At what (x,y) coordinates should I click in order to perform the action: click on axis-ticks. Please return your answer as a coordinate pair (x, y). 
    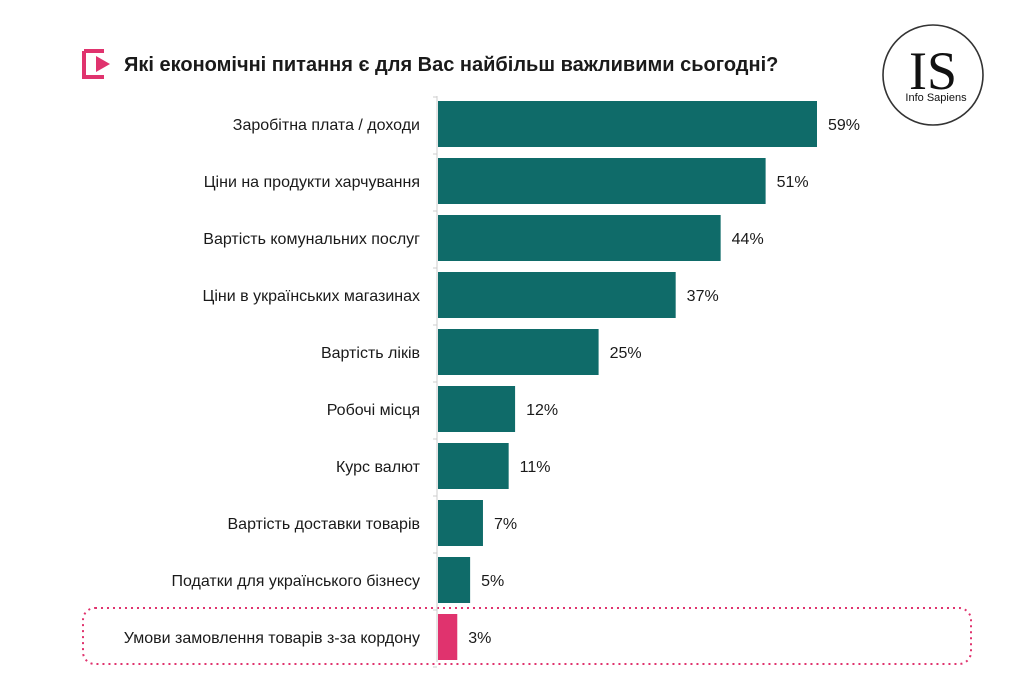
    Looking at the image, I should click on (435, 382).